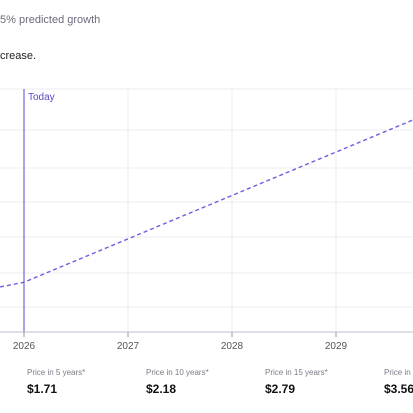 This screenshot has width=413, height=413. I want to click on x-tick-label: 2029, so click(336, 346).